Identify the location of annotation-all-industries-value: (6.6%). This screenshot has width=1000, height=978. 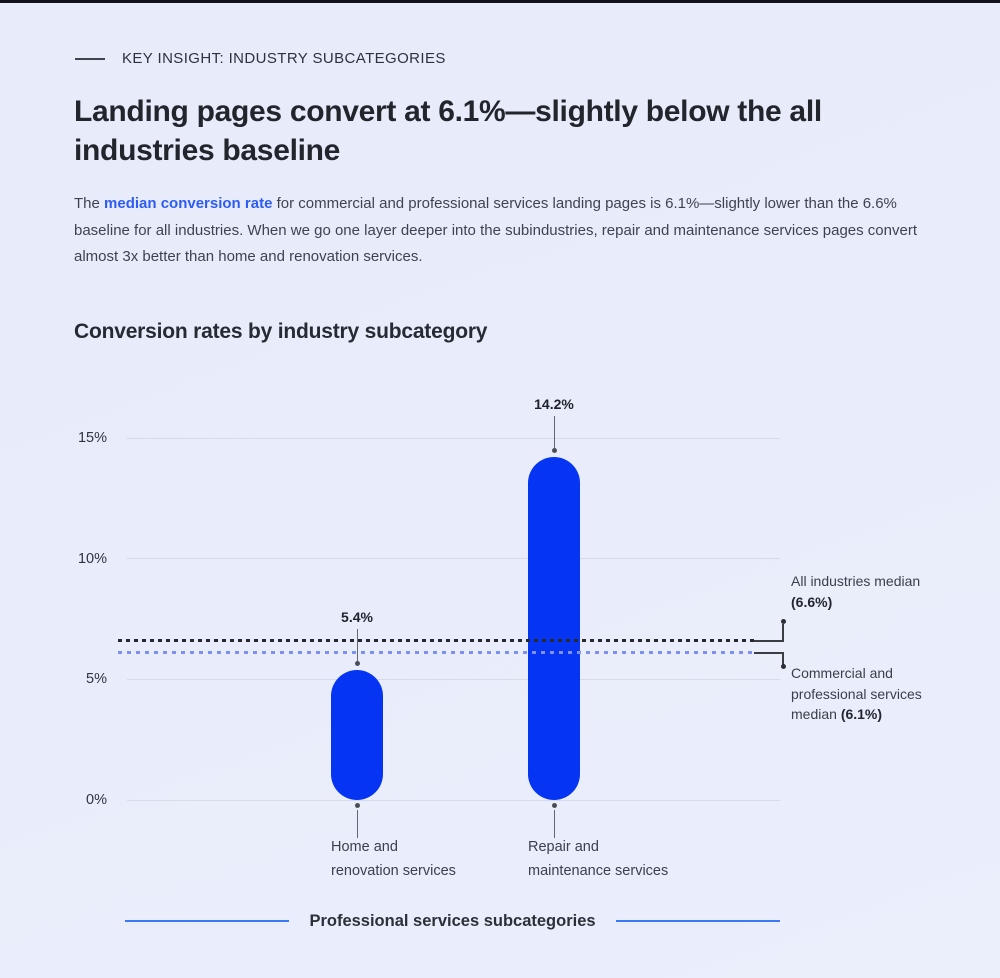
(812, 601).